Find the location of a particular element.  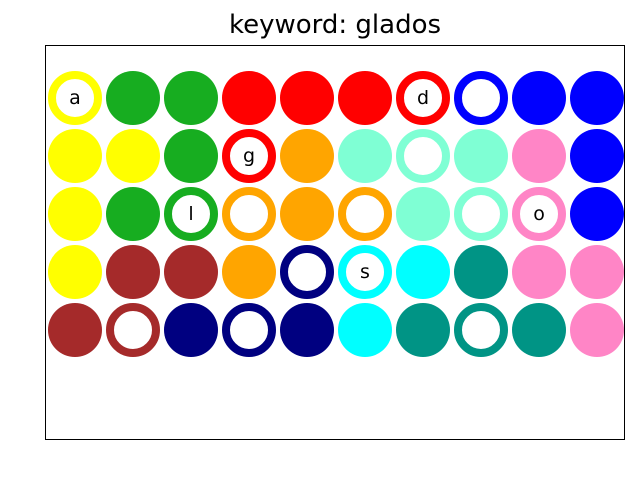

cell-letter: s is located at coordinates (365, 272).